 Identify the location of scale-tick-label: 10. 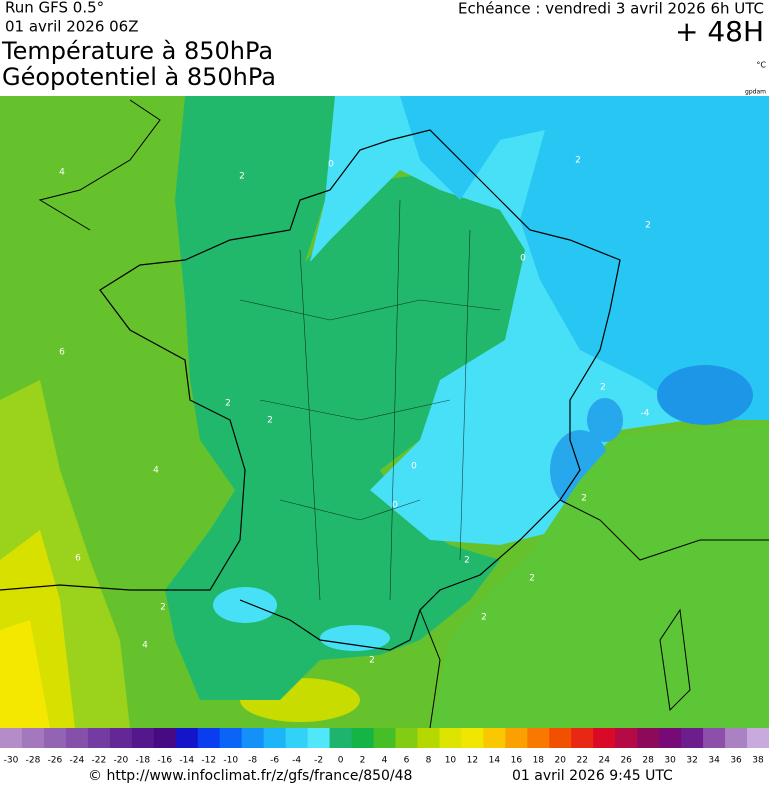
(451, 761).